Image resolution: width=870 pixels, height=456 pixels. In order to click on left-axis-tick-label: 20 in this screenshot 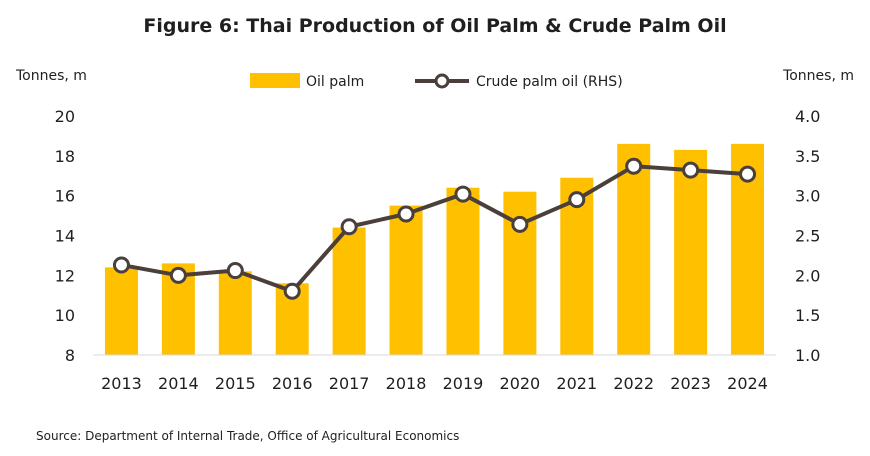, I will do `click(65, 116)`.